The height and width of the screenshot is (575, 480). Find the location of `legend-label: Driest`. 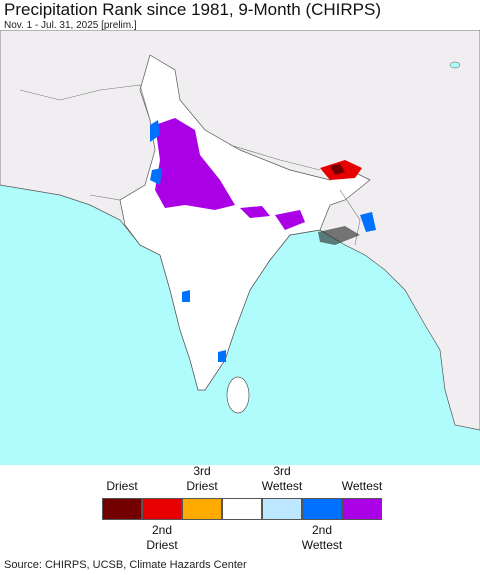

legend-label: Driest is located at coordinates (122, 486).